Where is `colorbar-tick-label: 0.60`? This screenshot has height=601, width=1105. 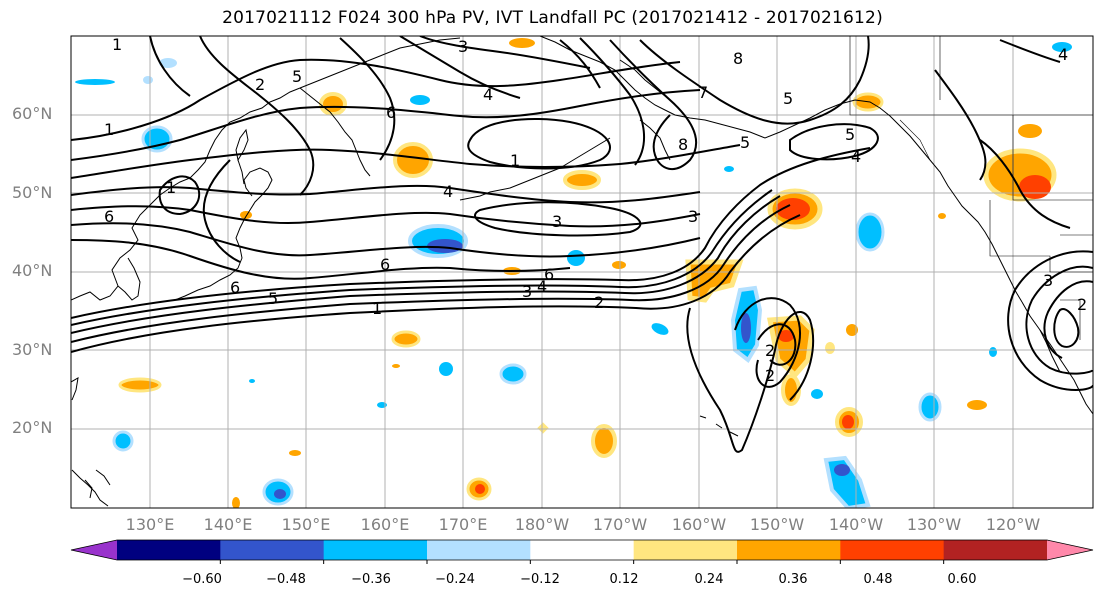 colorbar-tick-label: 0.60 is located at coordinates (962, 579).